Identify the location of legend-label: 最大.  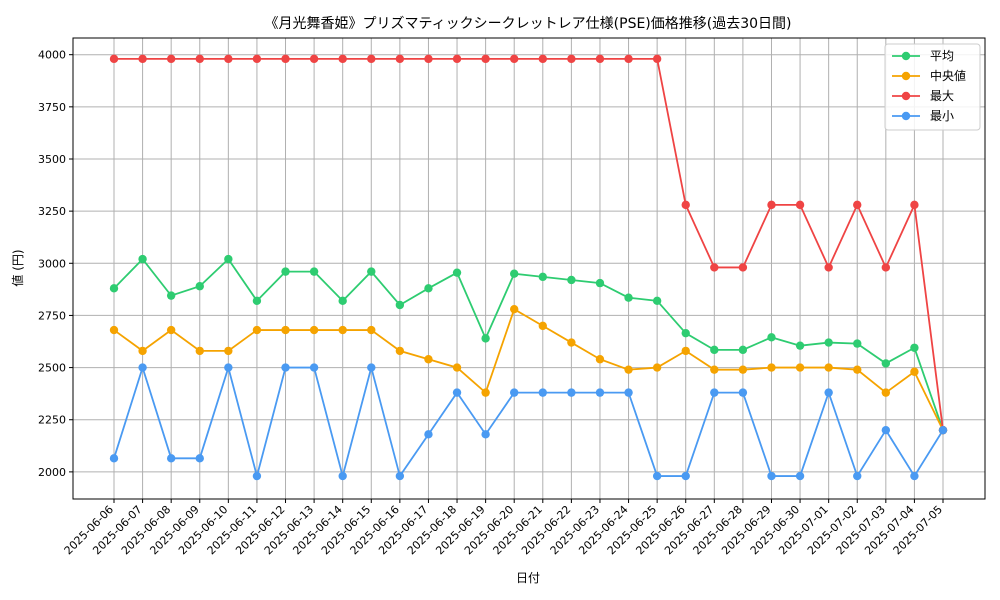
(942, 96).